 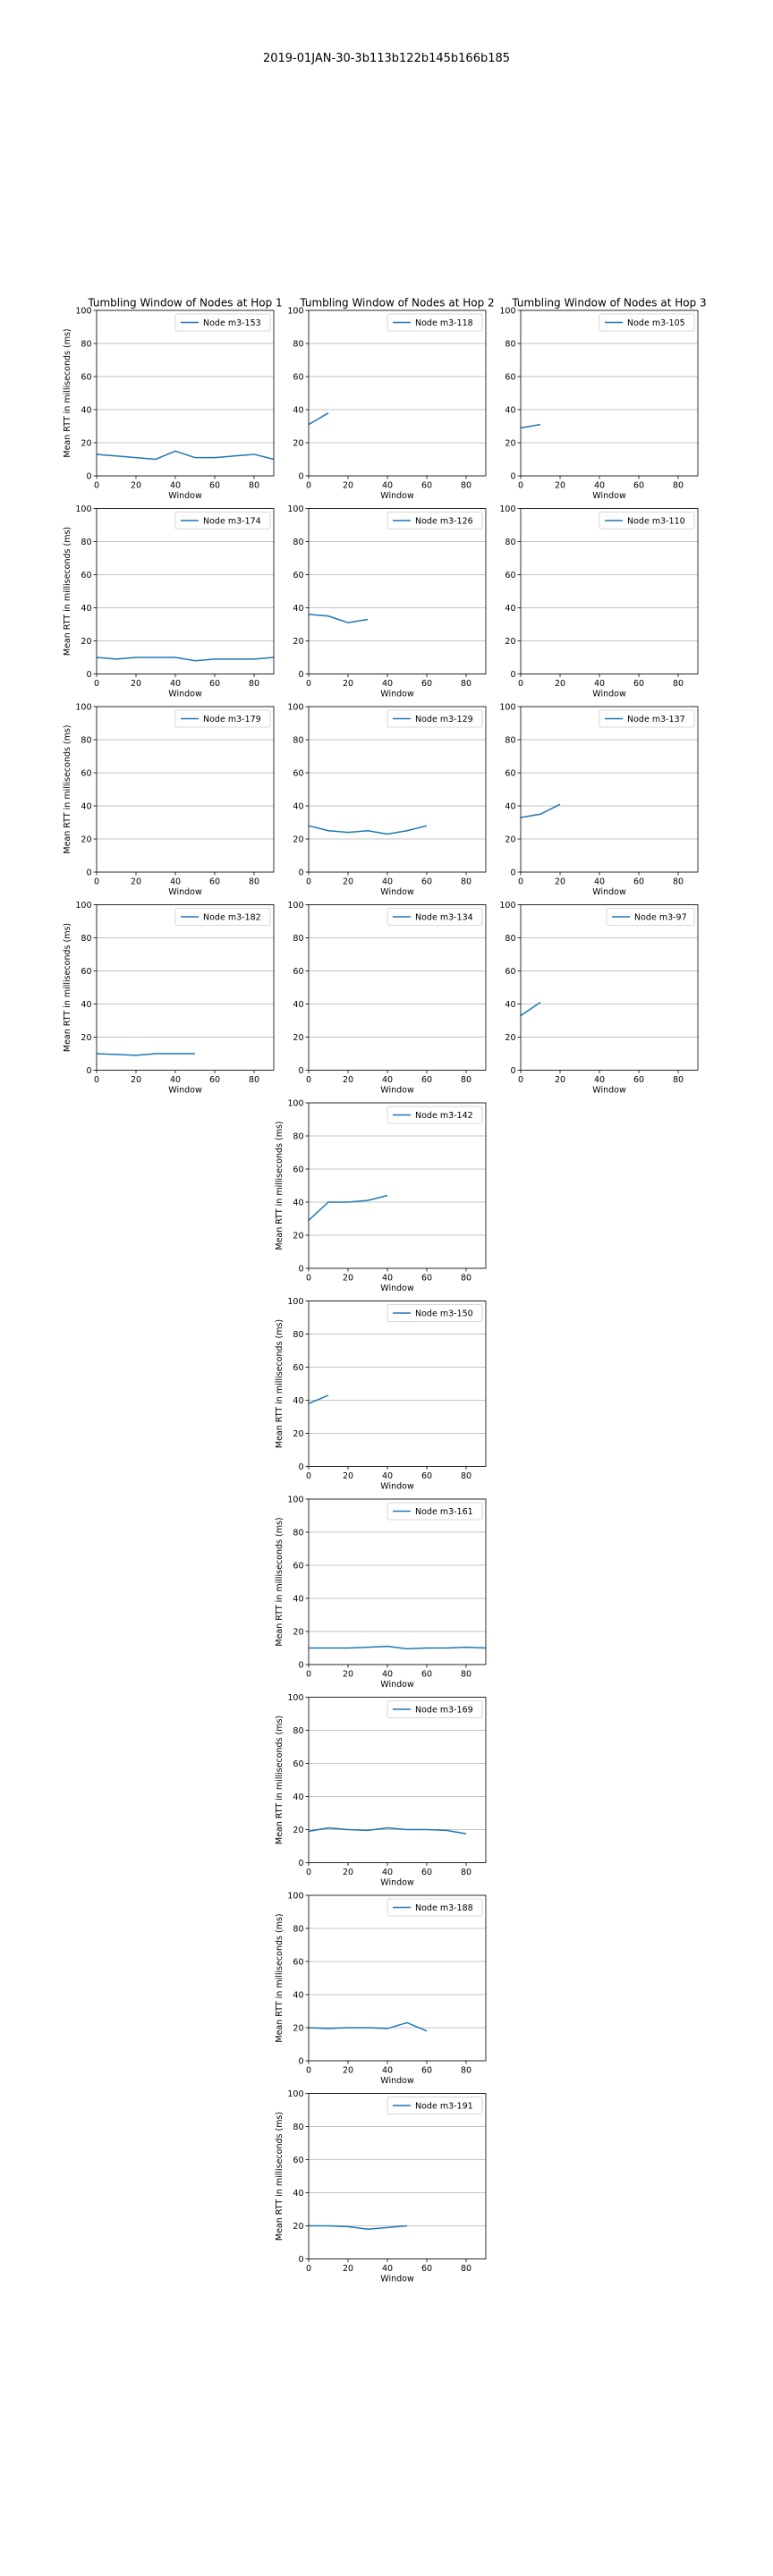 I want to click on subplot-8: 0 20 40 60 80 100 0 20 40 60 80 Window Node m3-129, so click(x=387, y=799).